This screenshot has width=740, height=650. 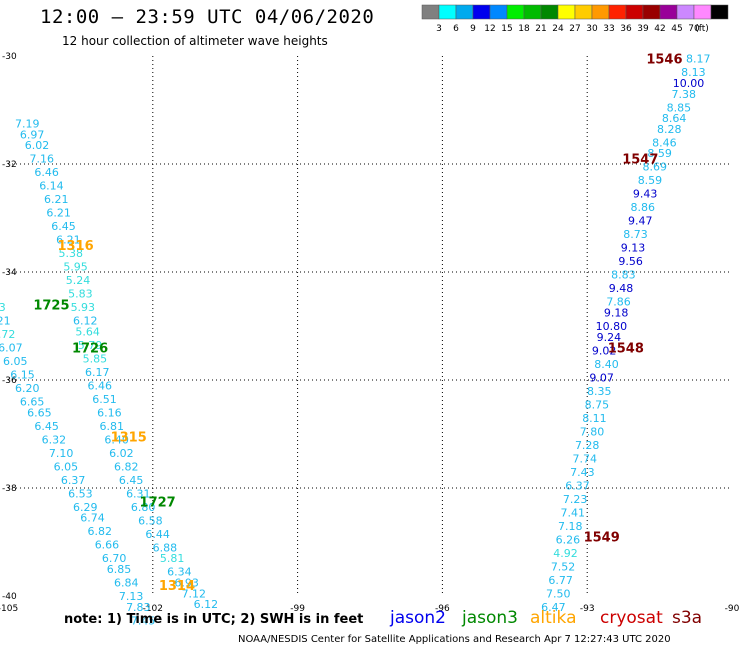 I want to click on legend-tick-label: 33, so click(x=608, y=29).